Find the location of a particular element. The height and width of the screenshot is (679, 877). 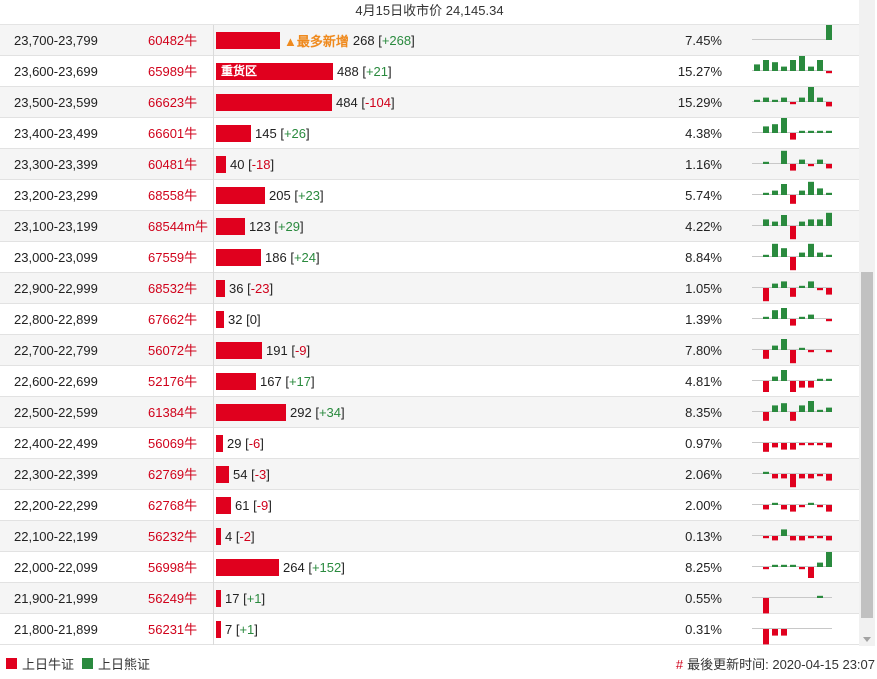

position-change: +23 is located at coordinates (308, 195).